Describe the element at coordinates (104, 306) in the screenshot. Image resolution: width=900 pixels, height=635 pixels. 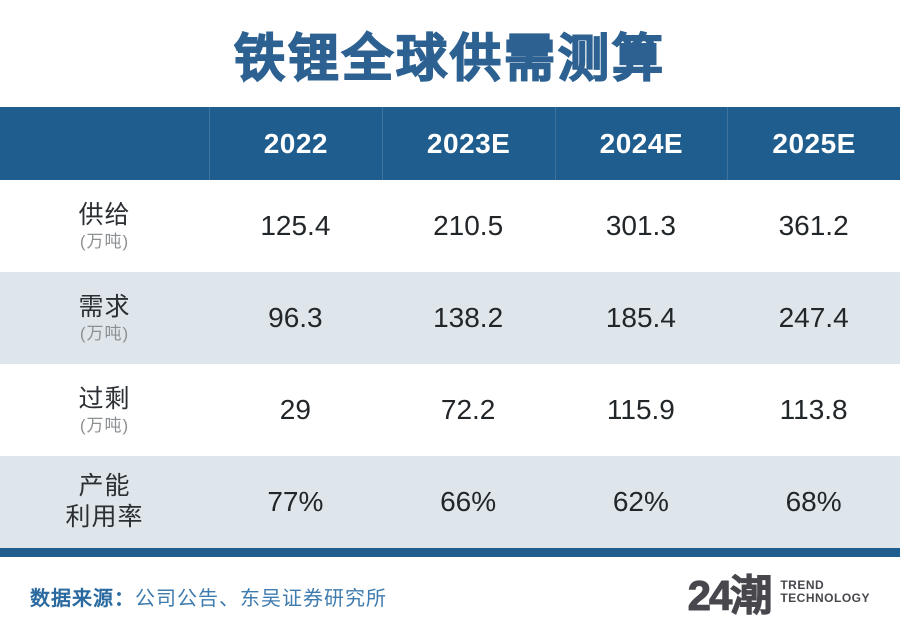
I see `row-label-text: 需求` at that location.